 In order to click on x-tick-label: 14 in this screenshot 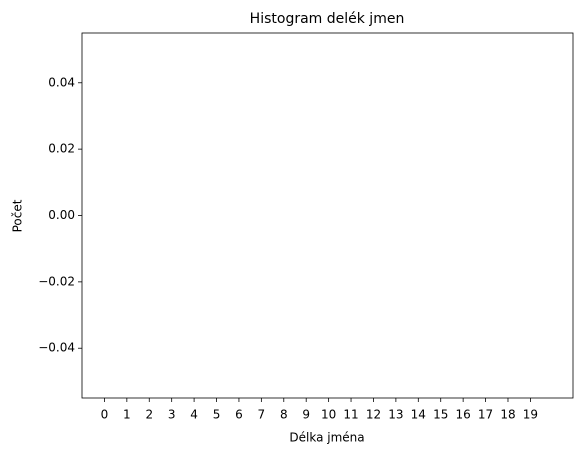, I will do `click(418, 415)`.